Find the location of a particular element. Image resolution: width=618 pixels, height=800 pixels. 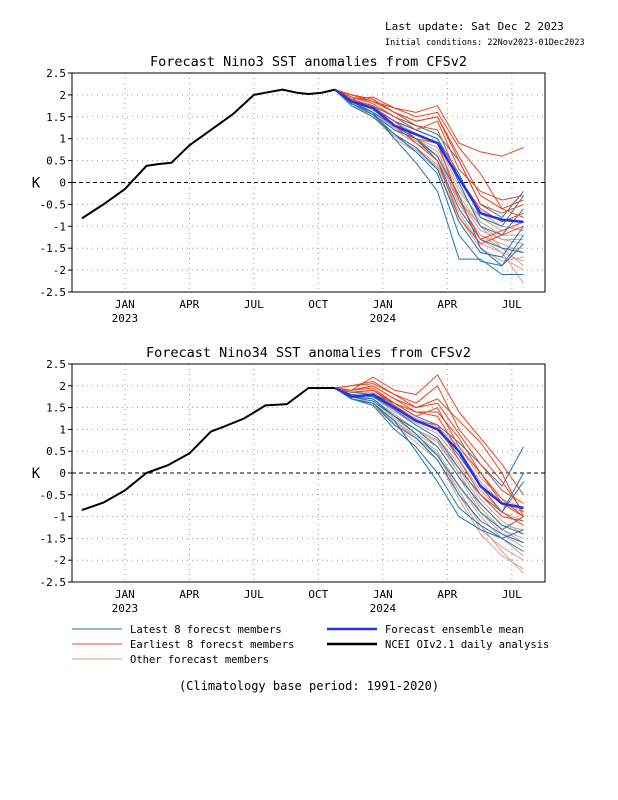

last-update-text: Last update: Sat Dec 2 2023 is located at coordinates (474, 26).